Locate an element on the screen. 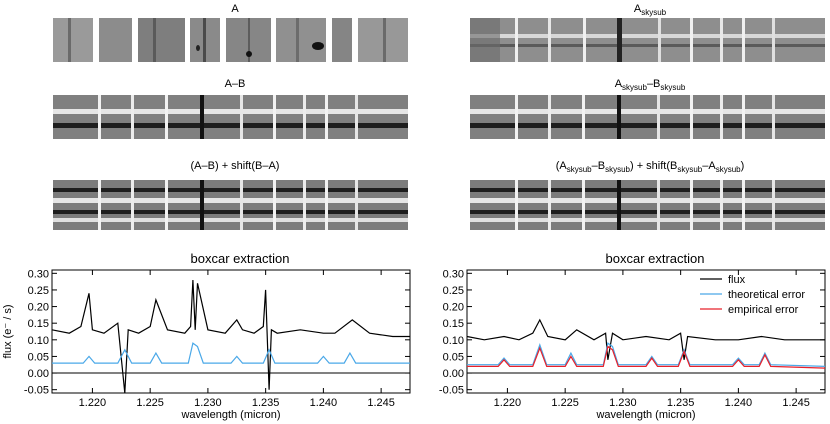 The width and height of the screenshot is (830, 424). image-a-minus-b-skysub-svg is located at coordinates (647, 117).